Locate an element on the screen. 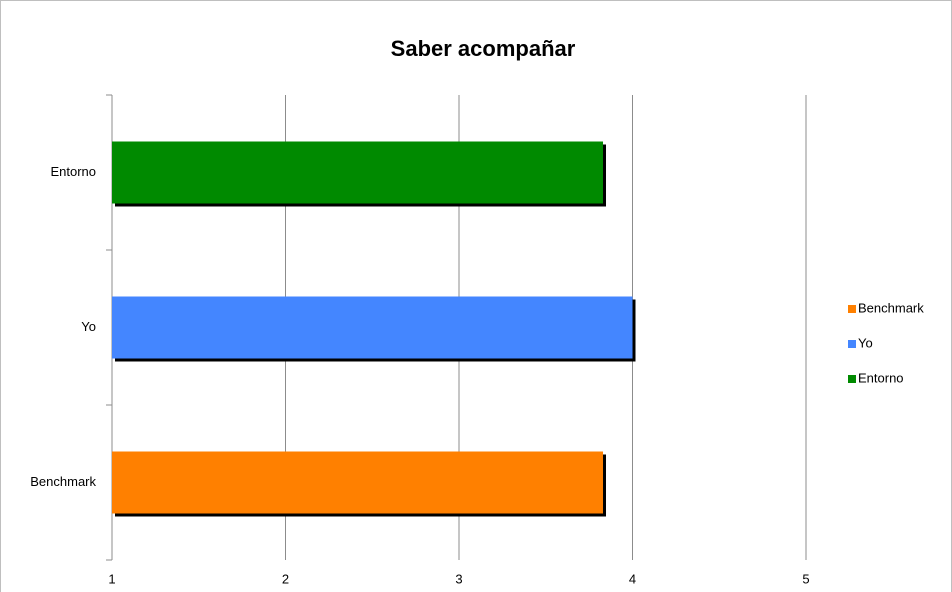 This screenshot has height=592, width=952. legend-label: Entorno is located at coordinates (881, 377).